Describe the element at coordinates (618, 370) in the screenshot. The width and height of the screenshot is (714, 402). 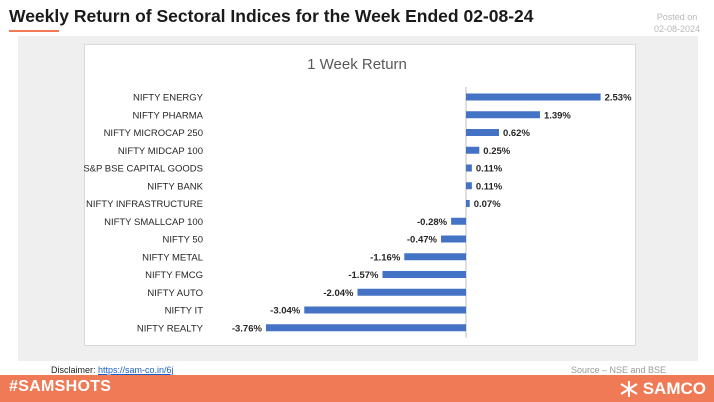
I see `source-note: Source – NSE and BSE` at that location.